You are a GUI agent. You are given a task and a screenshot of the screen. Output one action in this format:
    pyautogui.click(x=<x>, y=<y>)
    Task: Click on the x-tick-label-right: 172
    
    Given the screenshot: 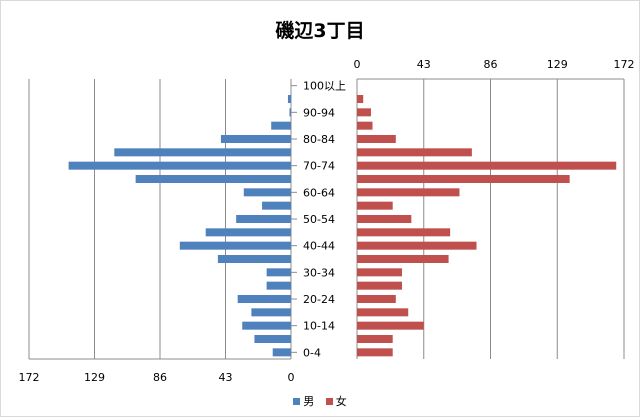 What is the action you would take?
    pyautogui.click(x=624, y=64)
    